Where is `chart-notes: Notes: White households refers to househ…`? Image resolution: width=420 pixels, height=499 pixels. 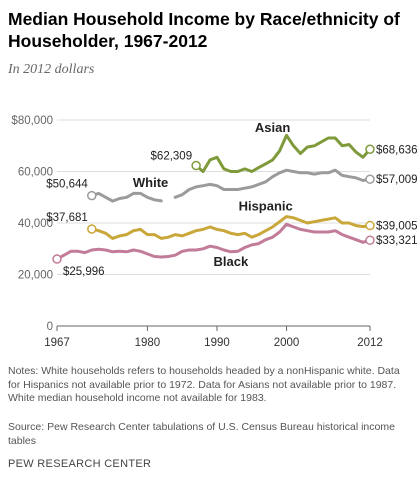 chart-notes: Notes: White households refers to househ… is located at coordinates (204, 384).